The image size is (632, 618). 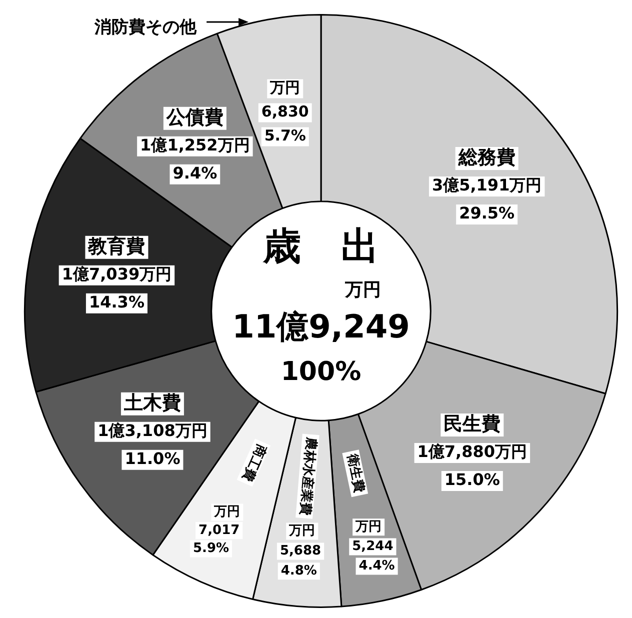 What do you see at coordinates (340, 246) in the screenshot?
I see `text: 歳出` at bounding box center [340, 246].